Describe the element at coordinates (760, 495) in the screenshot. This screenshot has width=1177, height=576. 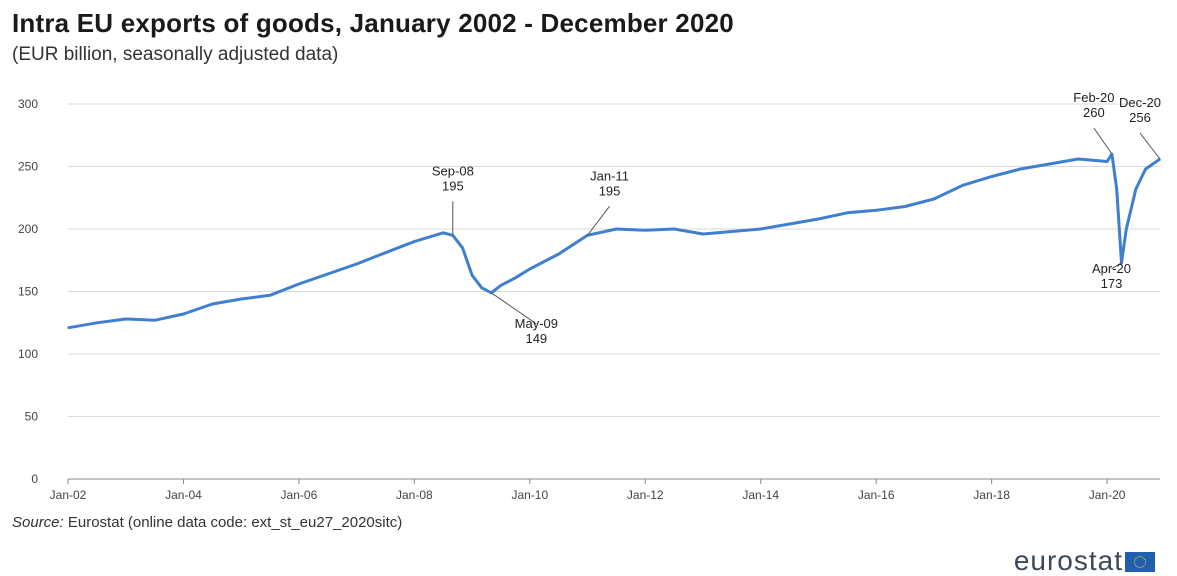
I see `x-tick-label: Jan-14` at that location.